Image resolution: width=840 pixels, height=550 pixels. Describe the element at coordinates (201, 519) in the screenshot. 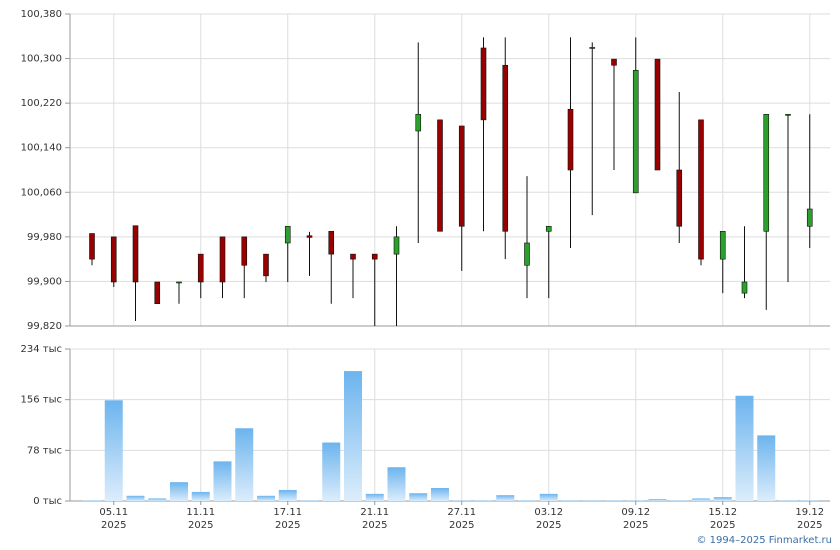

I see `x-tick-label: 11.11 2025` at that location.